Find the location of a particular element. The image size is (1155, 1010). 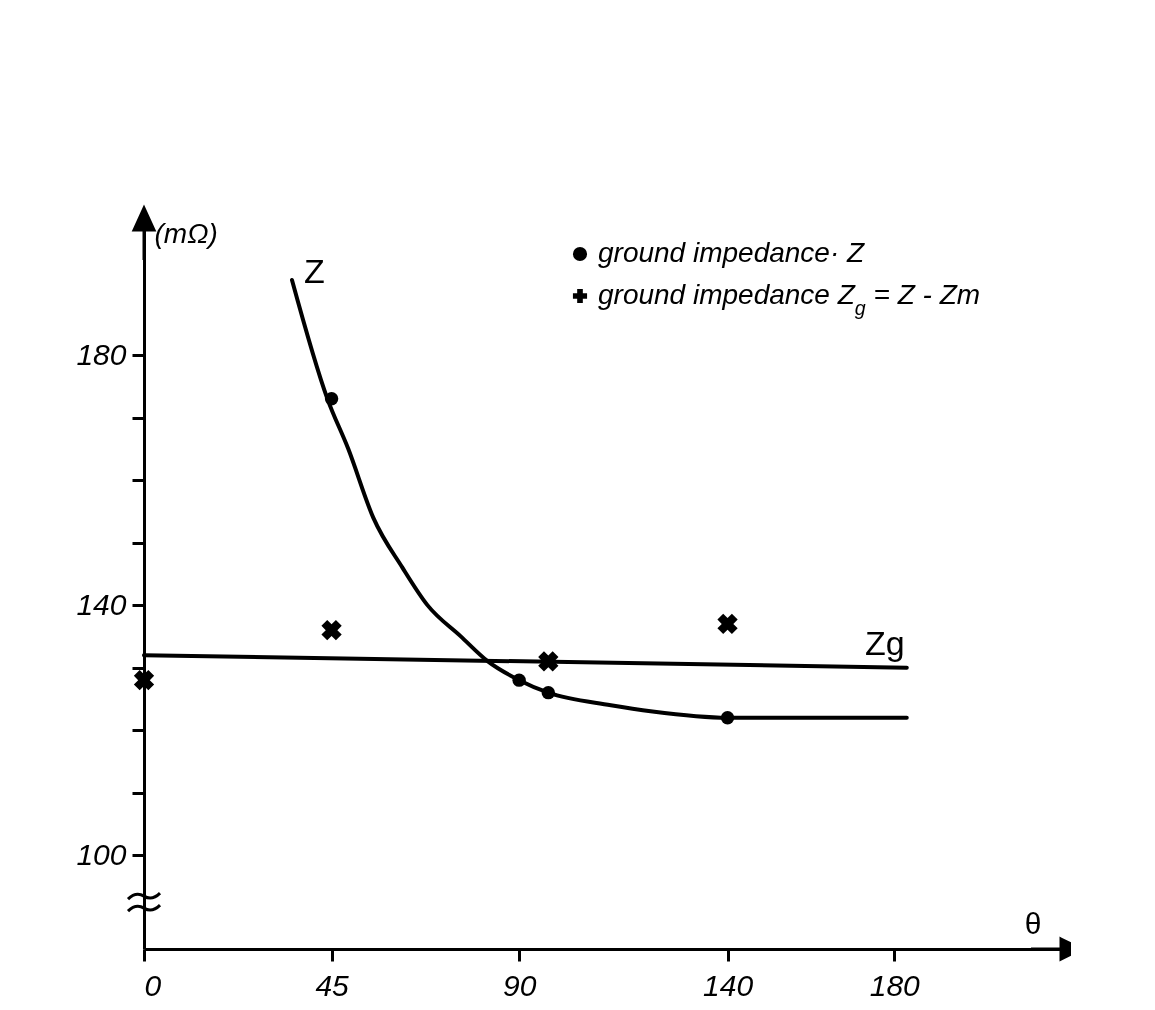

y-tick-label: 100 is located at coordinates (101, 854).